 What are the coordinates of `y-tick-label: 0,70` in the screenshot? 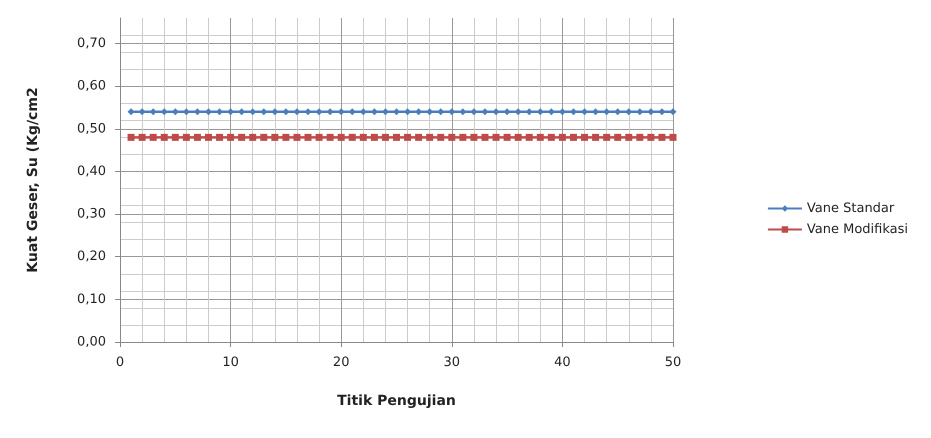 It's located at (91, 44).